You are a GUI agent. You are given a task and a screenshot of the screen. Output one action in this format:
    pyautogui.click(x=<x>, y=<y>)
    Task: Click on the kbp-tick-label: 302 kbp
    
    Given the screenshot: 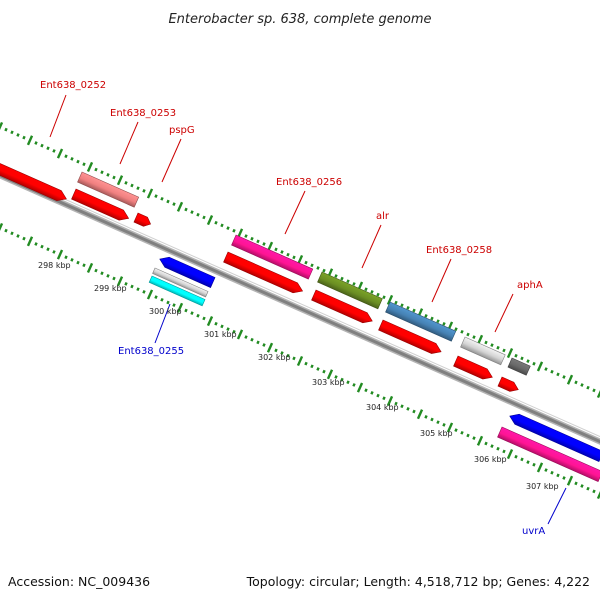 What is the action you would take?
    pyautogui.click(x=274, y=357)
    